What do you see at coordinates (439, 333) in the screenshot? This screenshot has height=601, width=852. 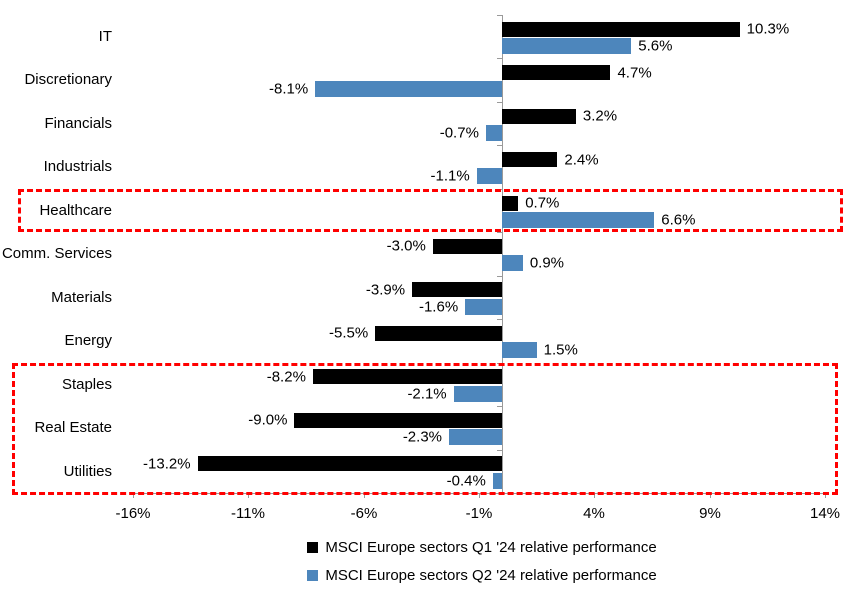 I see `bar-q1-energy` at bounding box center [439, 333].